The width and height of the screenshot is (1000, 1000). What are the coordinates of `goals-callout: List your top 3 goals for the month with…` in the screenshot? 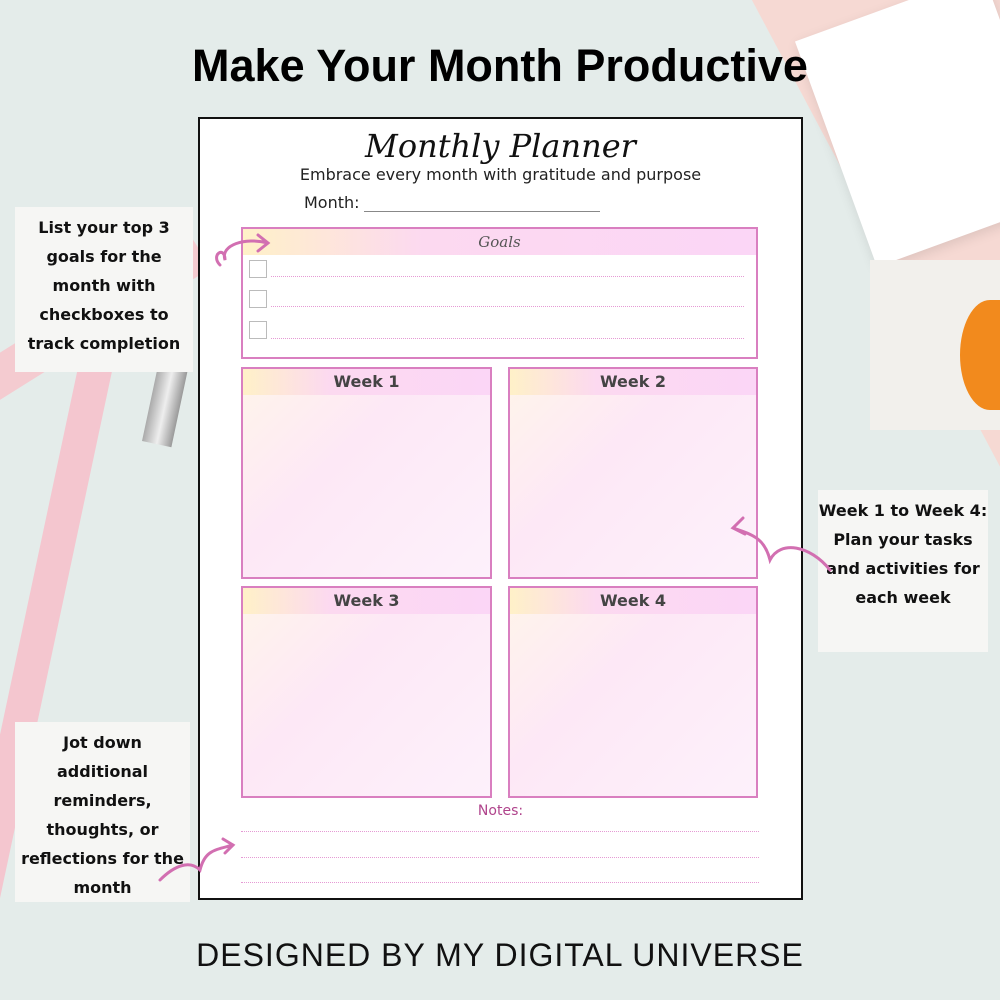 It's located at (104, 289).